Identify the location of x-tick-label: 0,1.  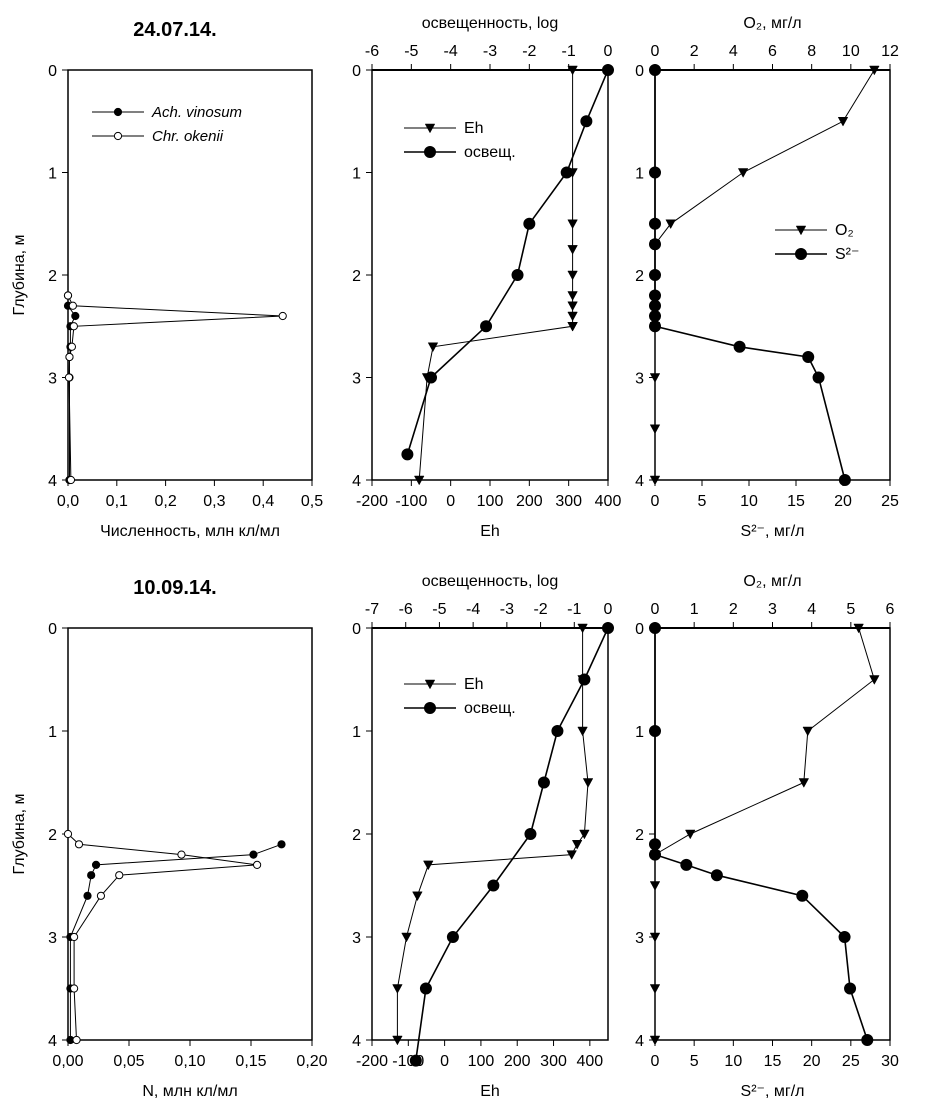
(117, 501).